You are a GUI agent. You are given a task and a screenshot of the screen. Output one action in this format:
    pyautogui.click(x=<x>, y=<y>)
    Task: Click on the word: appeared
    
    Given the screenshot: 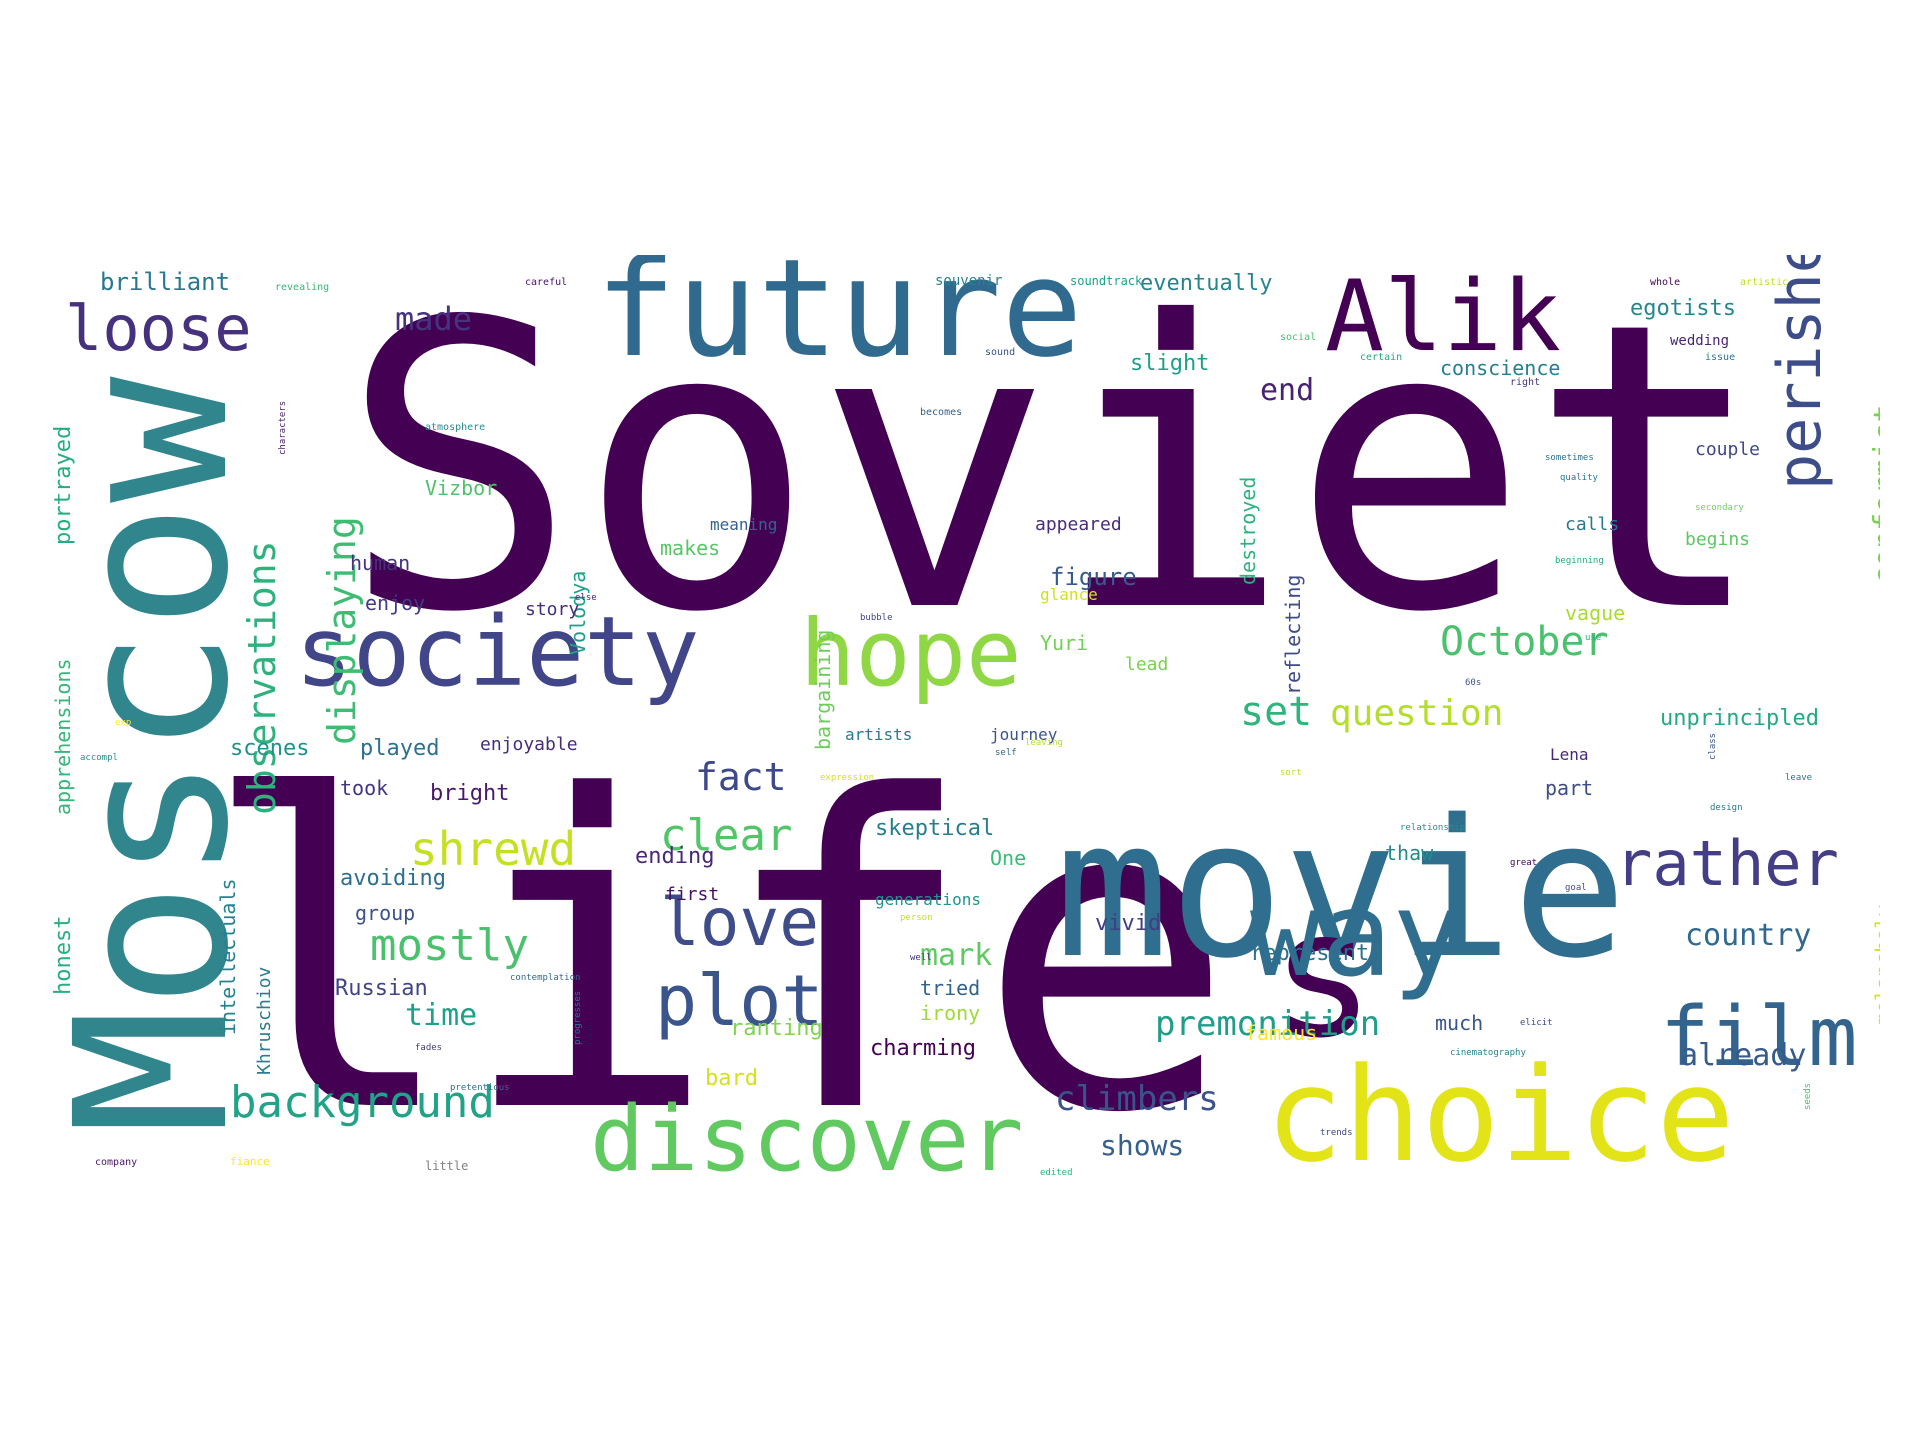 What is the action you would take?
    pyautogui.click(x=1078, y=524)
    